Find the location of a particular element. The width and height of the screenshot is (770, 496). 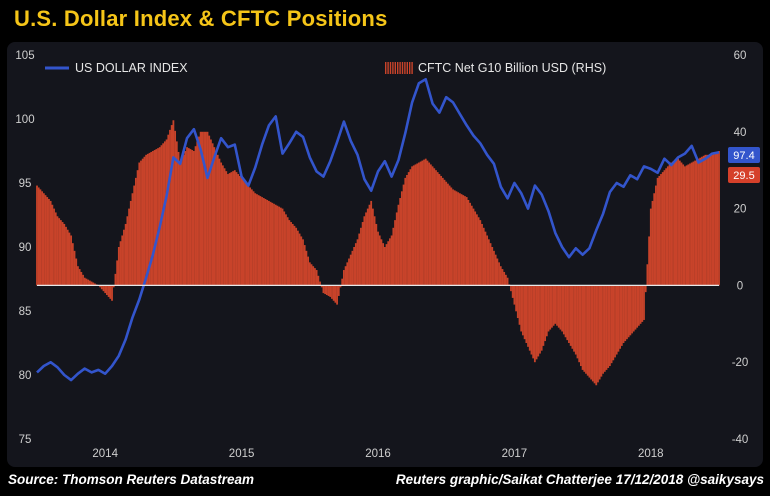

x-axis: 2014 2015 2016 2017 2018 is located at coordinates (377, 454).